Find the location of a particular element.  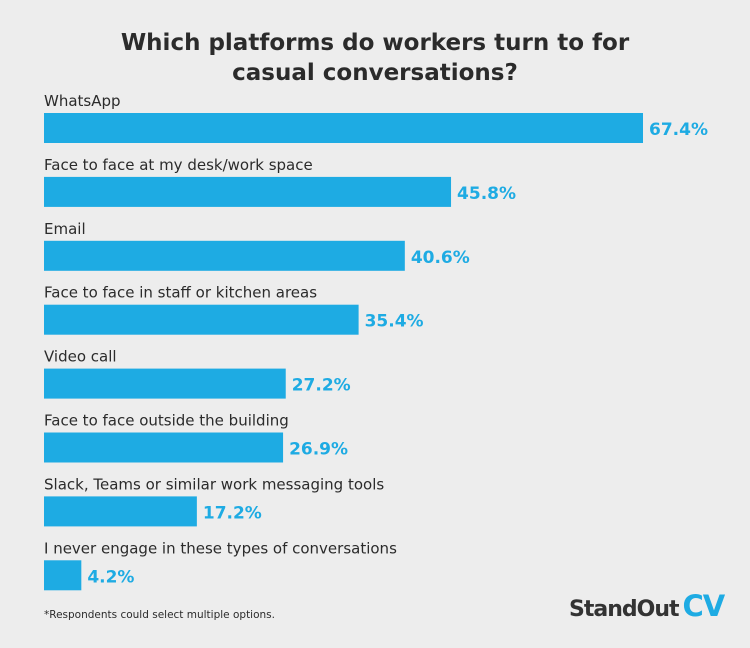

category-label: Email is located at coordinates (65, 229).